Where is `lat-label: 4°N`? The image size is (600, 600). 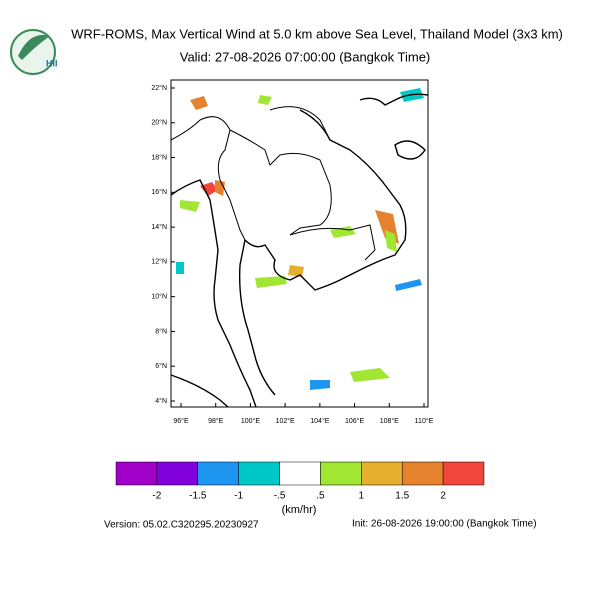 lat-label: 4°N is located at coordinates (161, 401).